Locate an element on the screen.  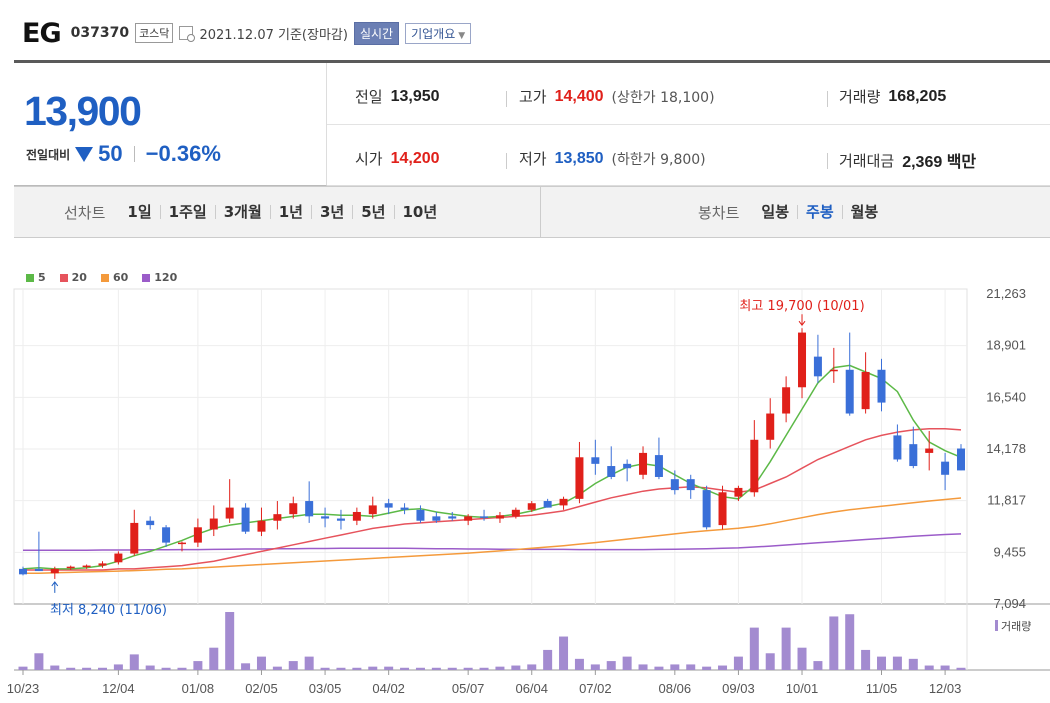
legend-item-ma120: 120 is located at coordinates (159, 277).